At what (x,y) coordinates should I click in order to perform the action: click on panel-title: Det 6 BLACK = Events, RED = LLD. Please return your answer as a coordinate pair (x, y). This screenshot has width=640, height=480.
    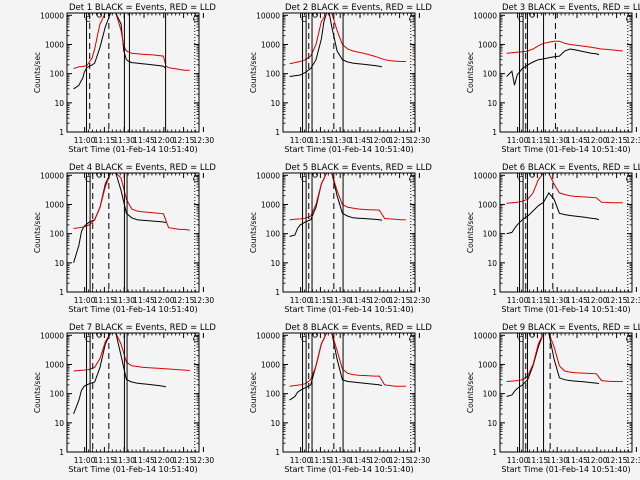
    Looking at the image, I should click on (571, 168).